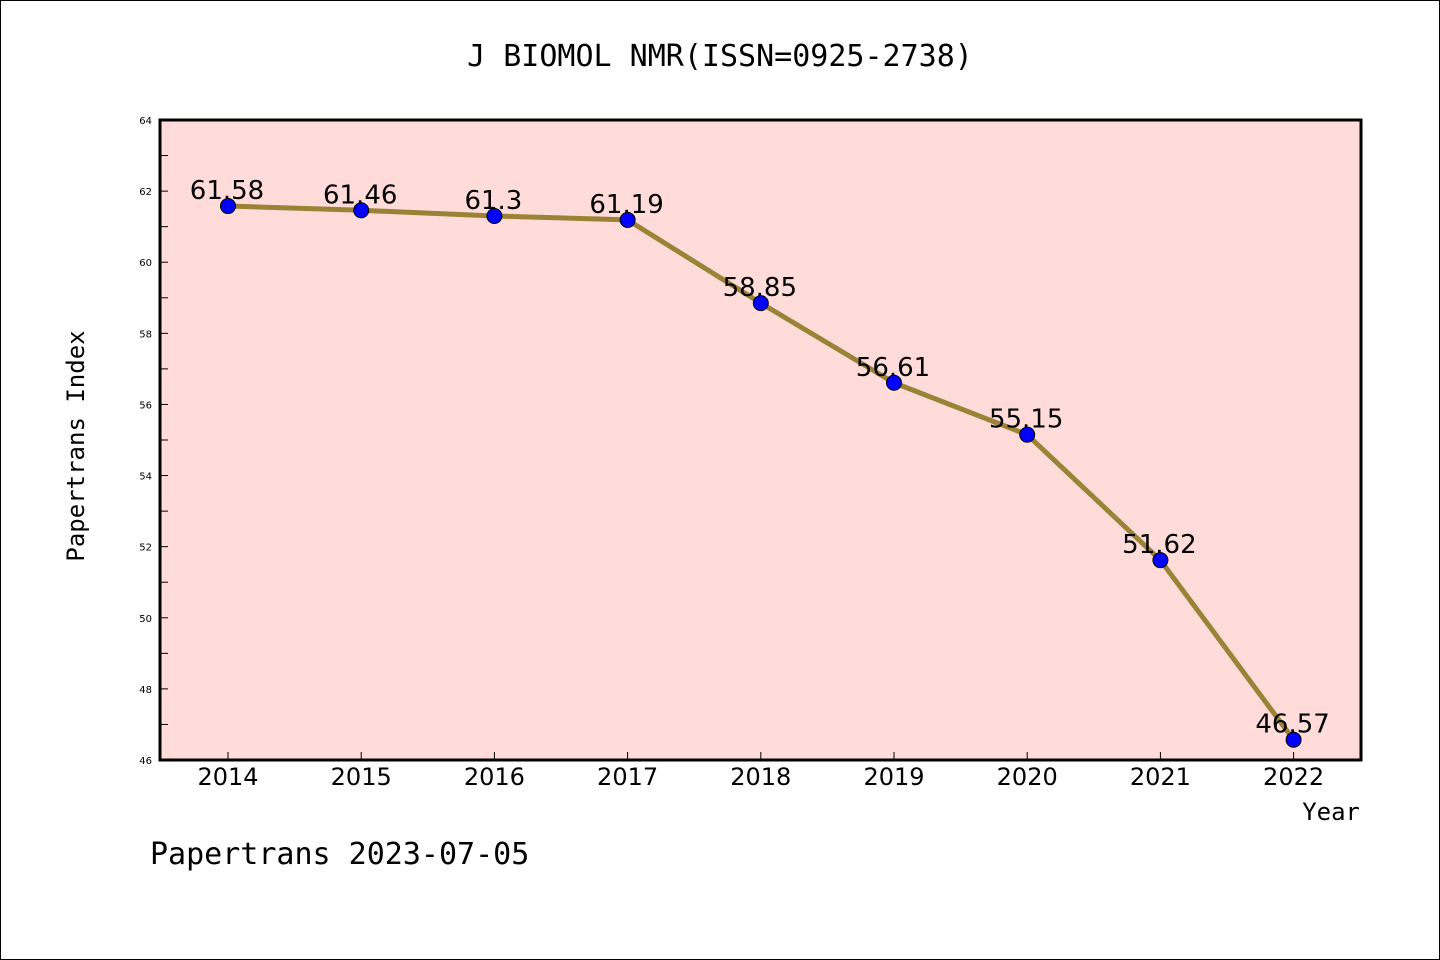 This screenshot has height=960, width=1440. I want to click on x-tick-label: 2020, so click(1027, 777).